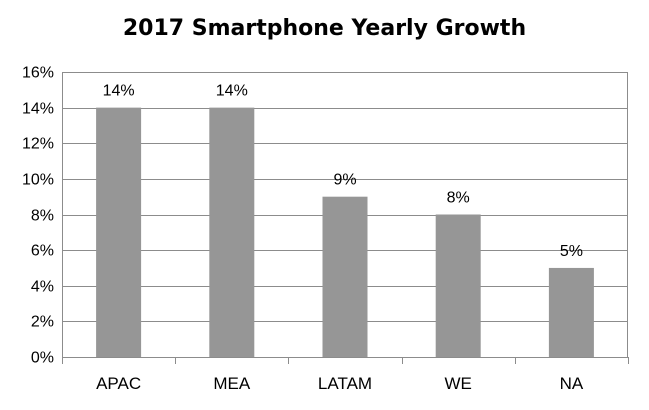  Describe the element at coordinates (344, 180) in the screenshot. I see `value-label: 9%` at that location.